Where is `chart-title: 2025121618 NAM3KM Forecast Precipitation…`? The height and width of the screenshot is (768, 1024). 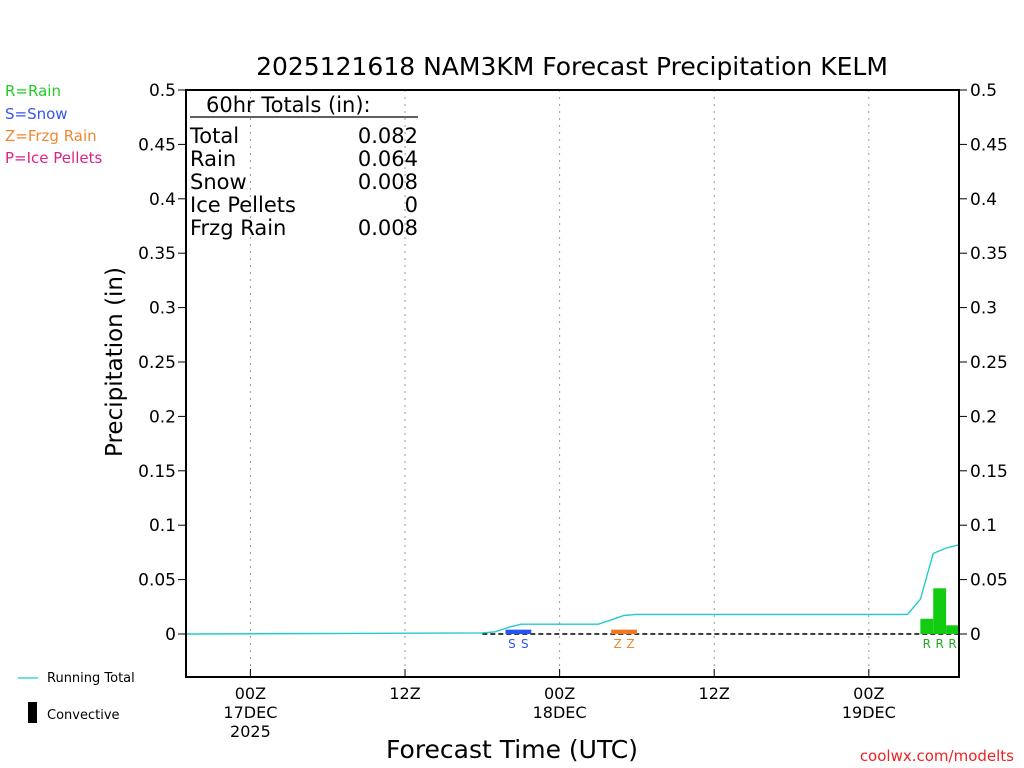
chart-title: 2025121618 NAM3KM Forecast Precipitation… is located at coordinates (572, 66).